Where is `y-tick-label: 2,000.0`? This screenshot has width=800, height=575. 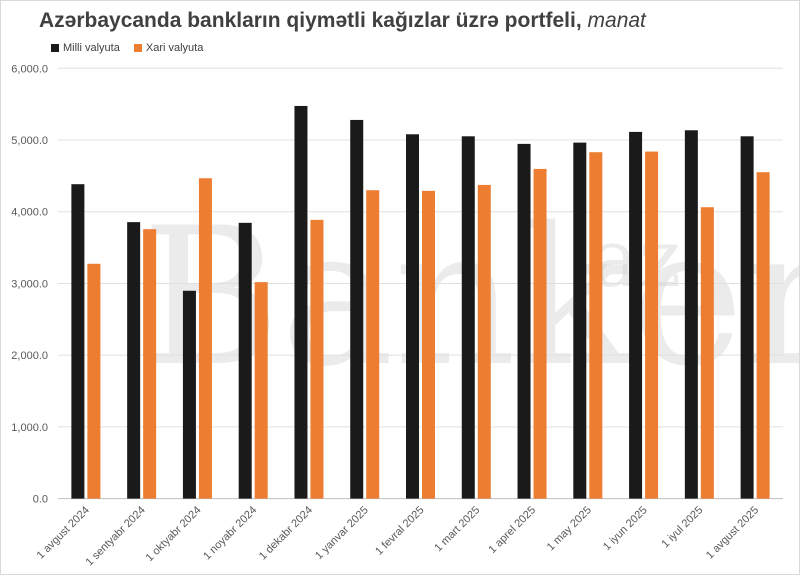
y-tick-label: 2,000.0 is located at coordinates (29, 356).